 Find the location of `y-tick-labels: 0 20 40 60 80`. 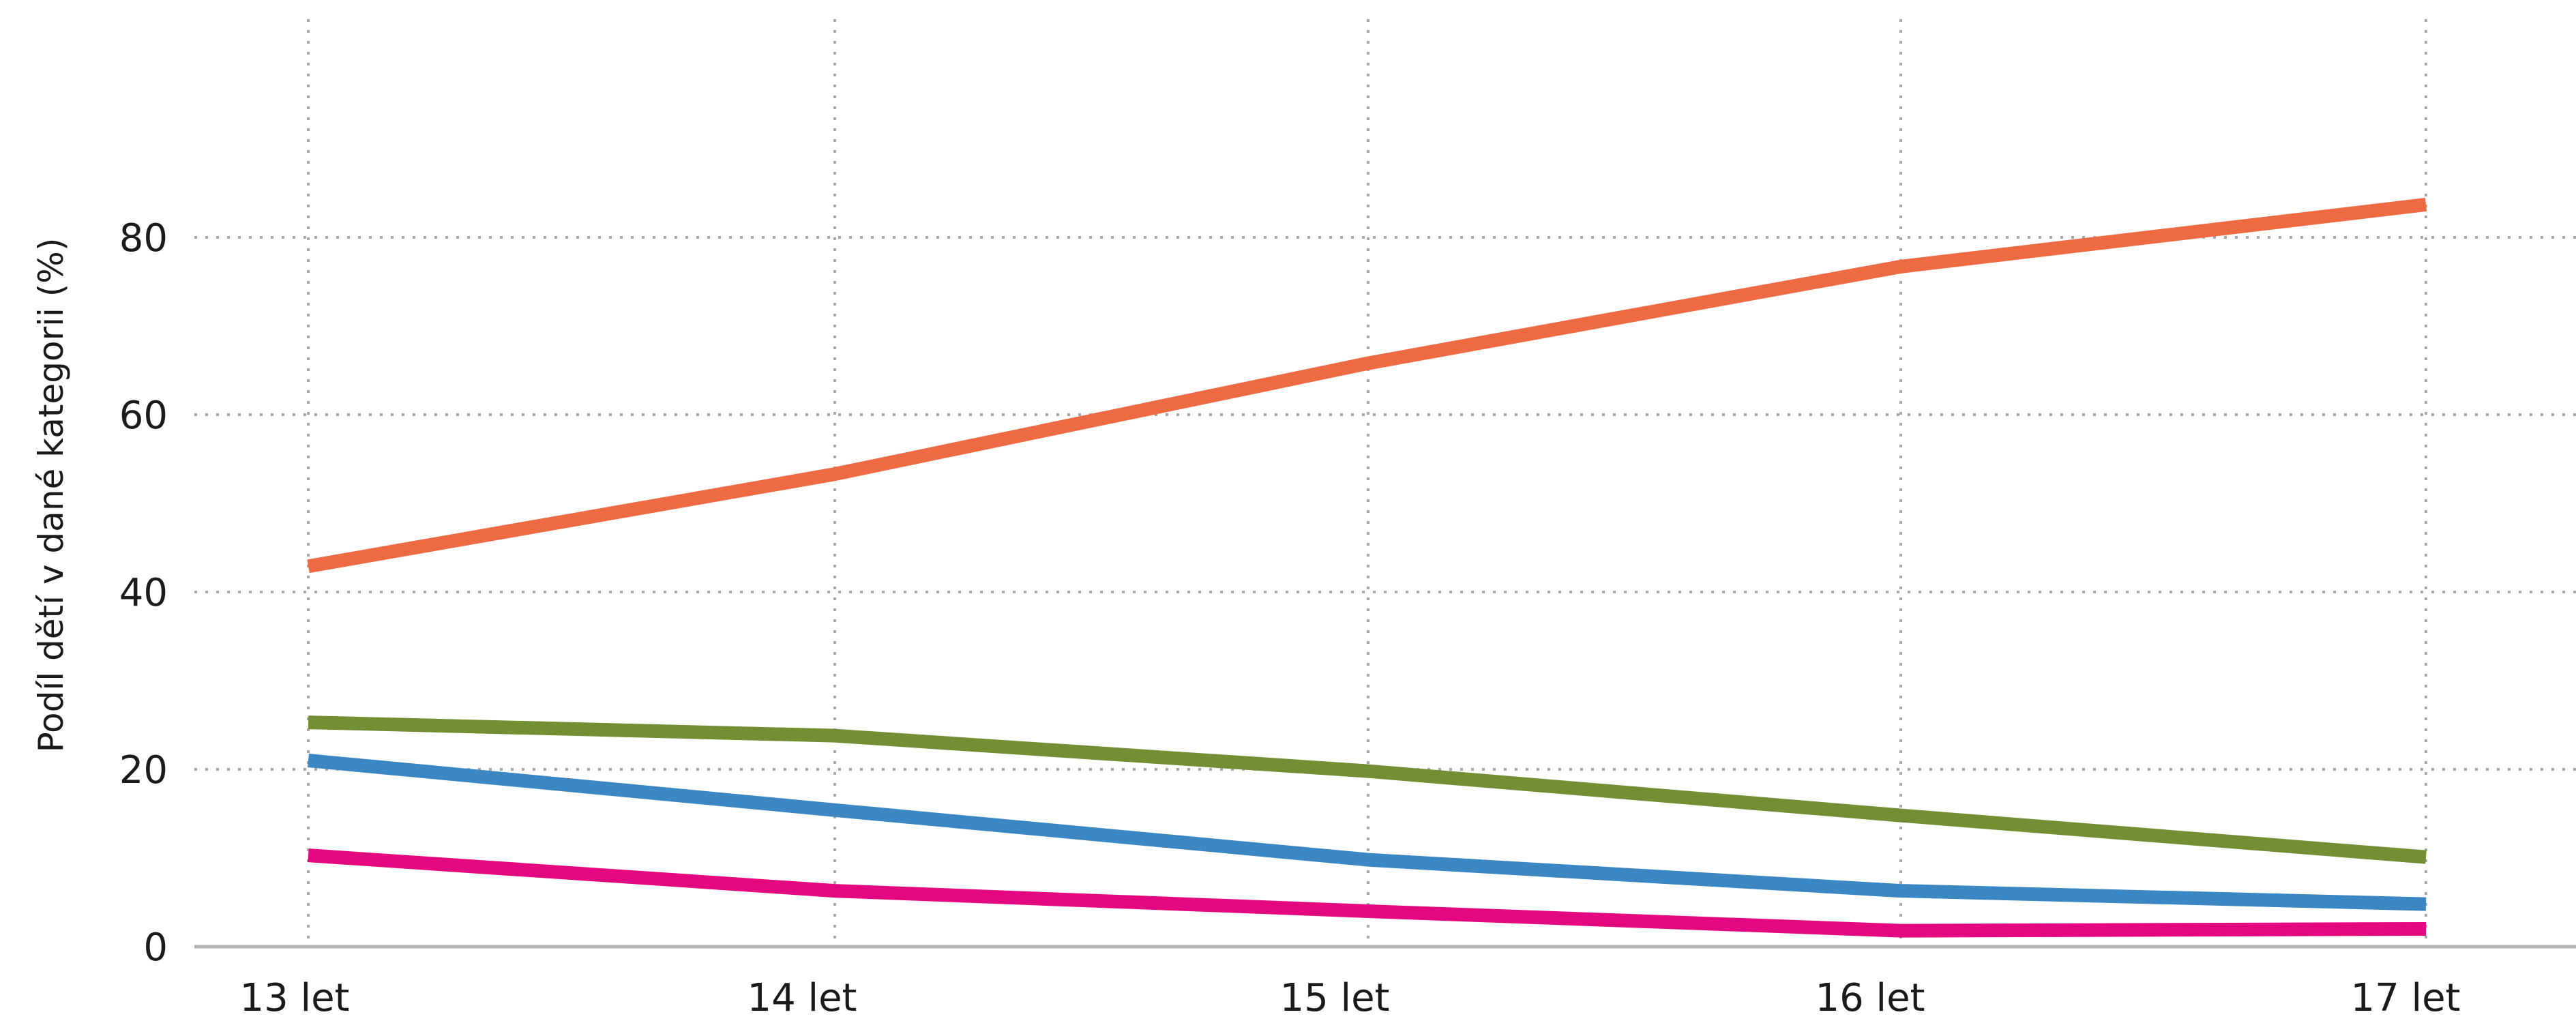

y-tick-labels: 0 20 40 60 80 is located at coordinates (143, 593).